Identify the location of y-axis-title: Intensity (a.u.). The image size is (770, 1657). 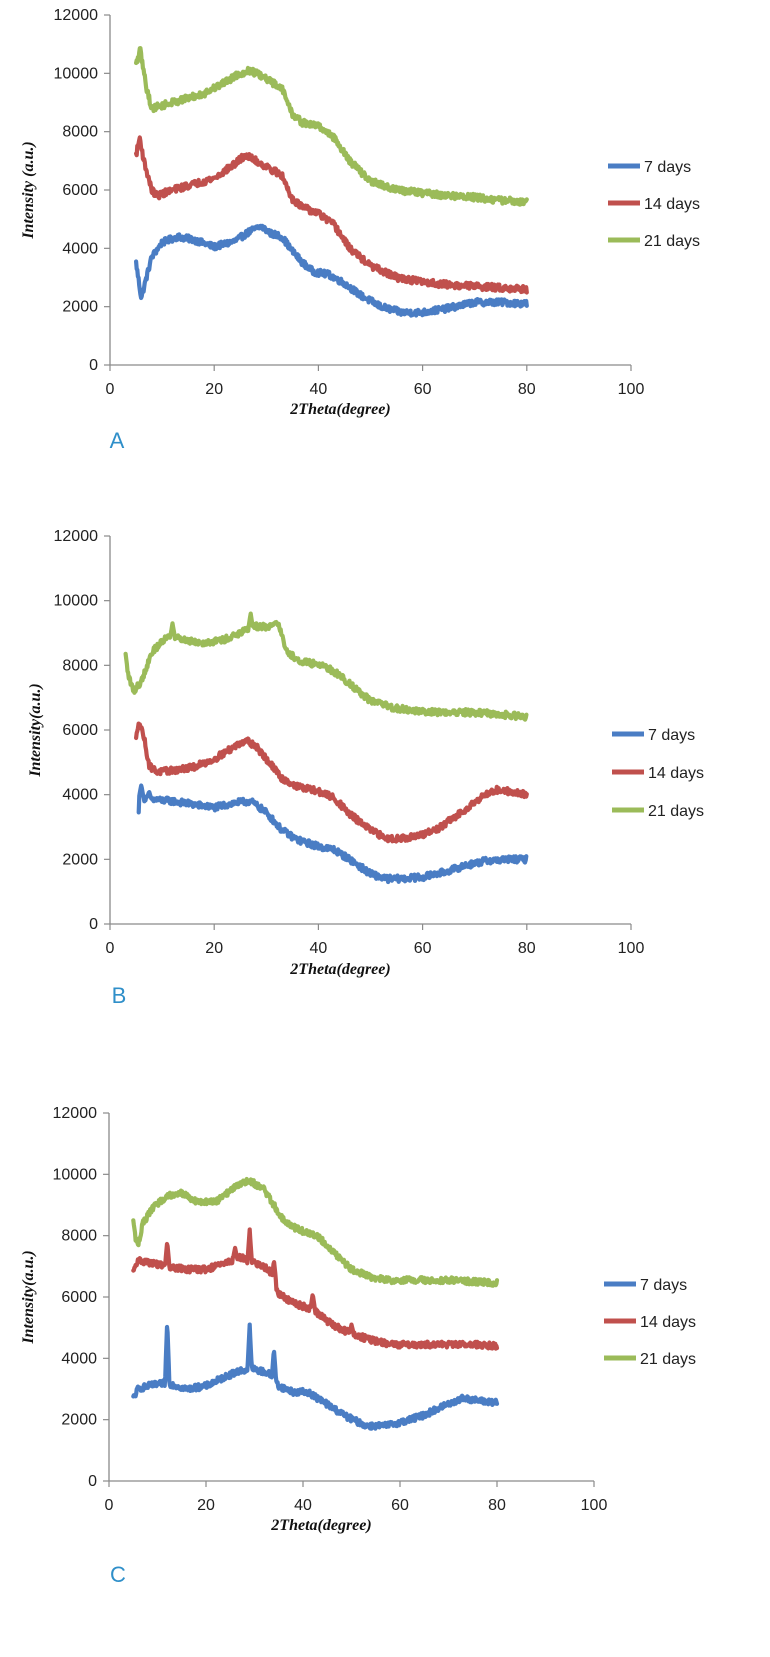
(28, 190).